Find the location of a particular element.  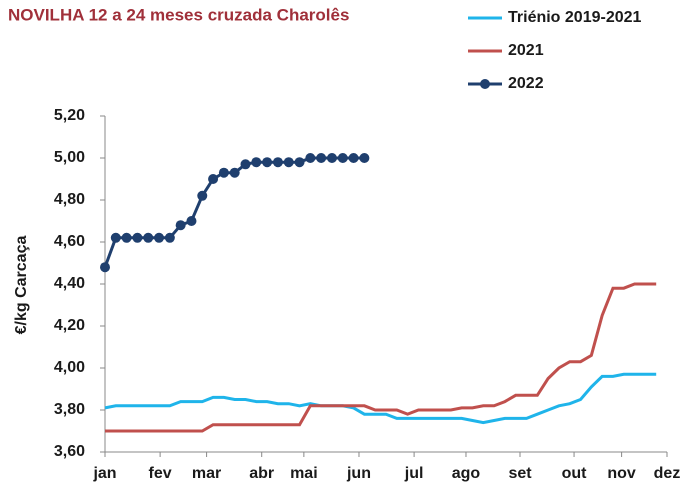

y-axis-label: €/kg Carcaça is located at coordinates (21, 285).